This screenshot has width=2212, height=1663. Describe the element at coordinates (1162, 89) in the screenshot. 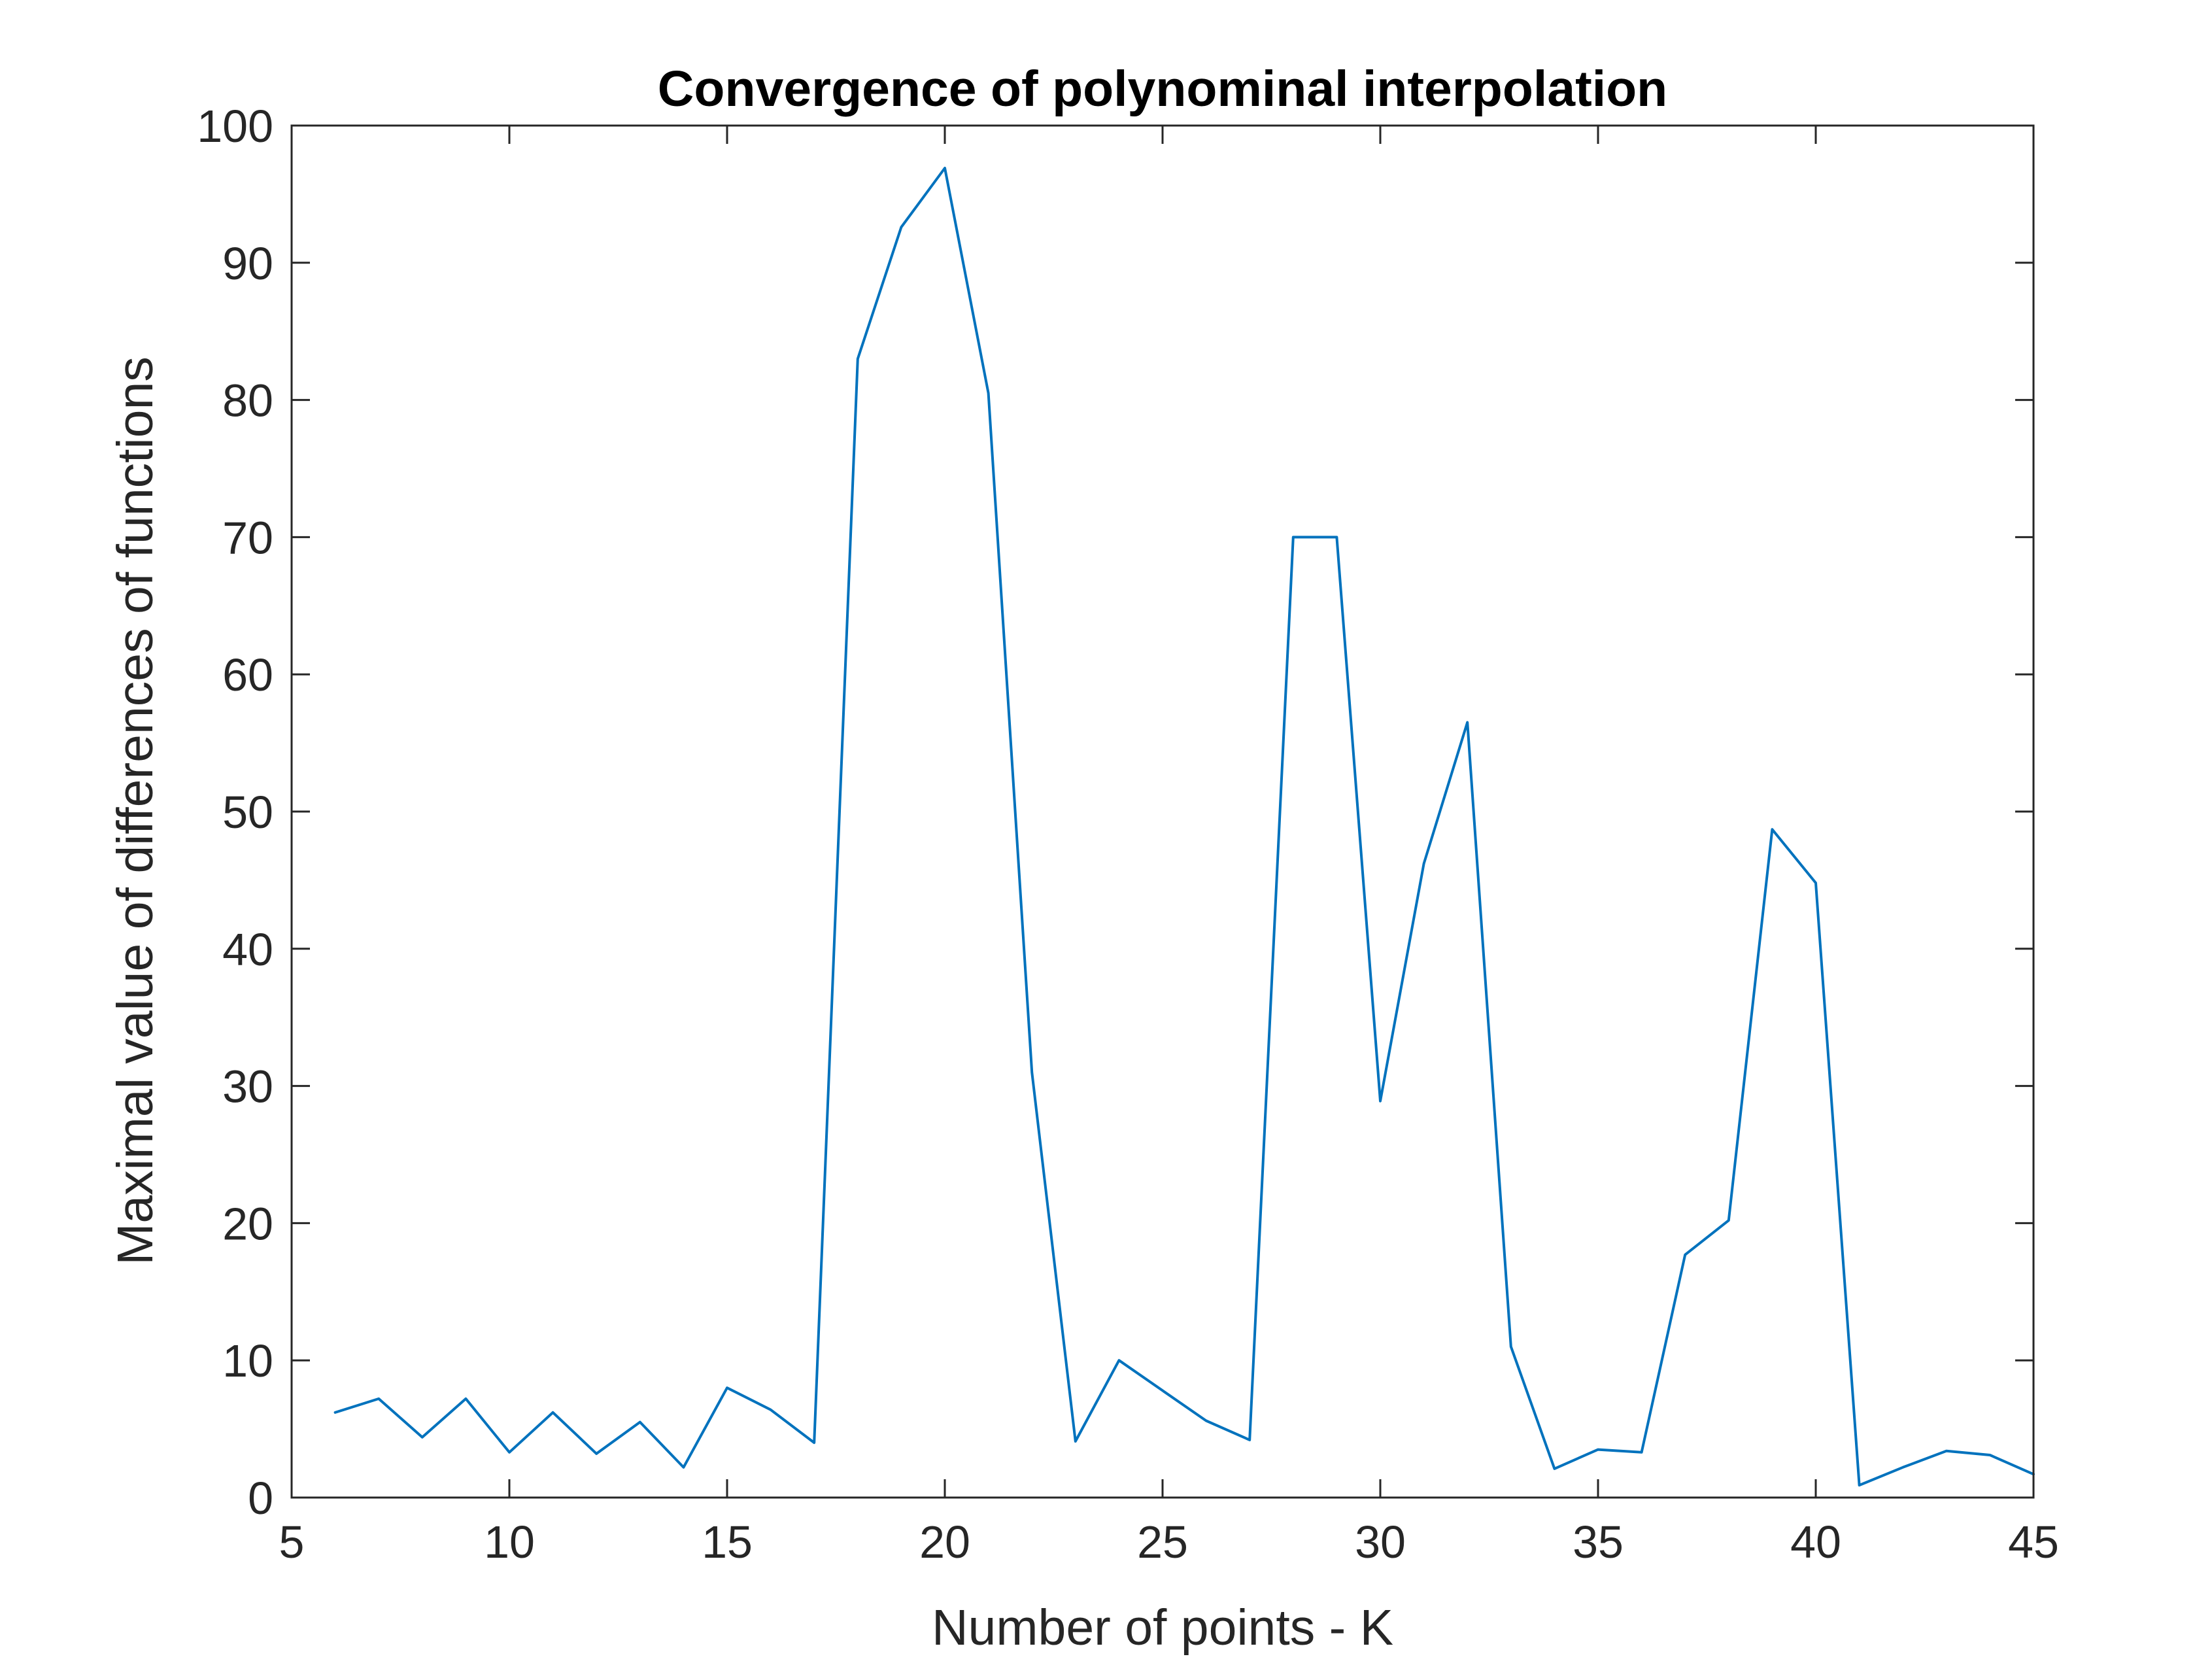

I see `chart-title: Convergence of polynominal interpolation` at that location.